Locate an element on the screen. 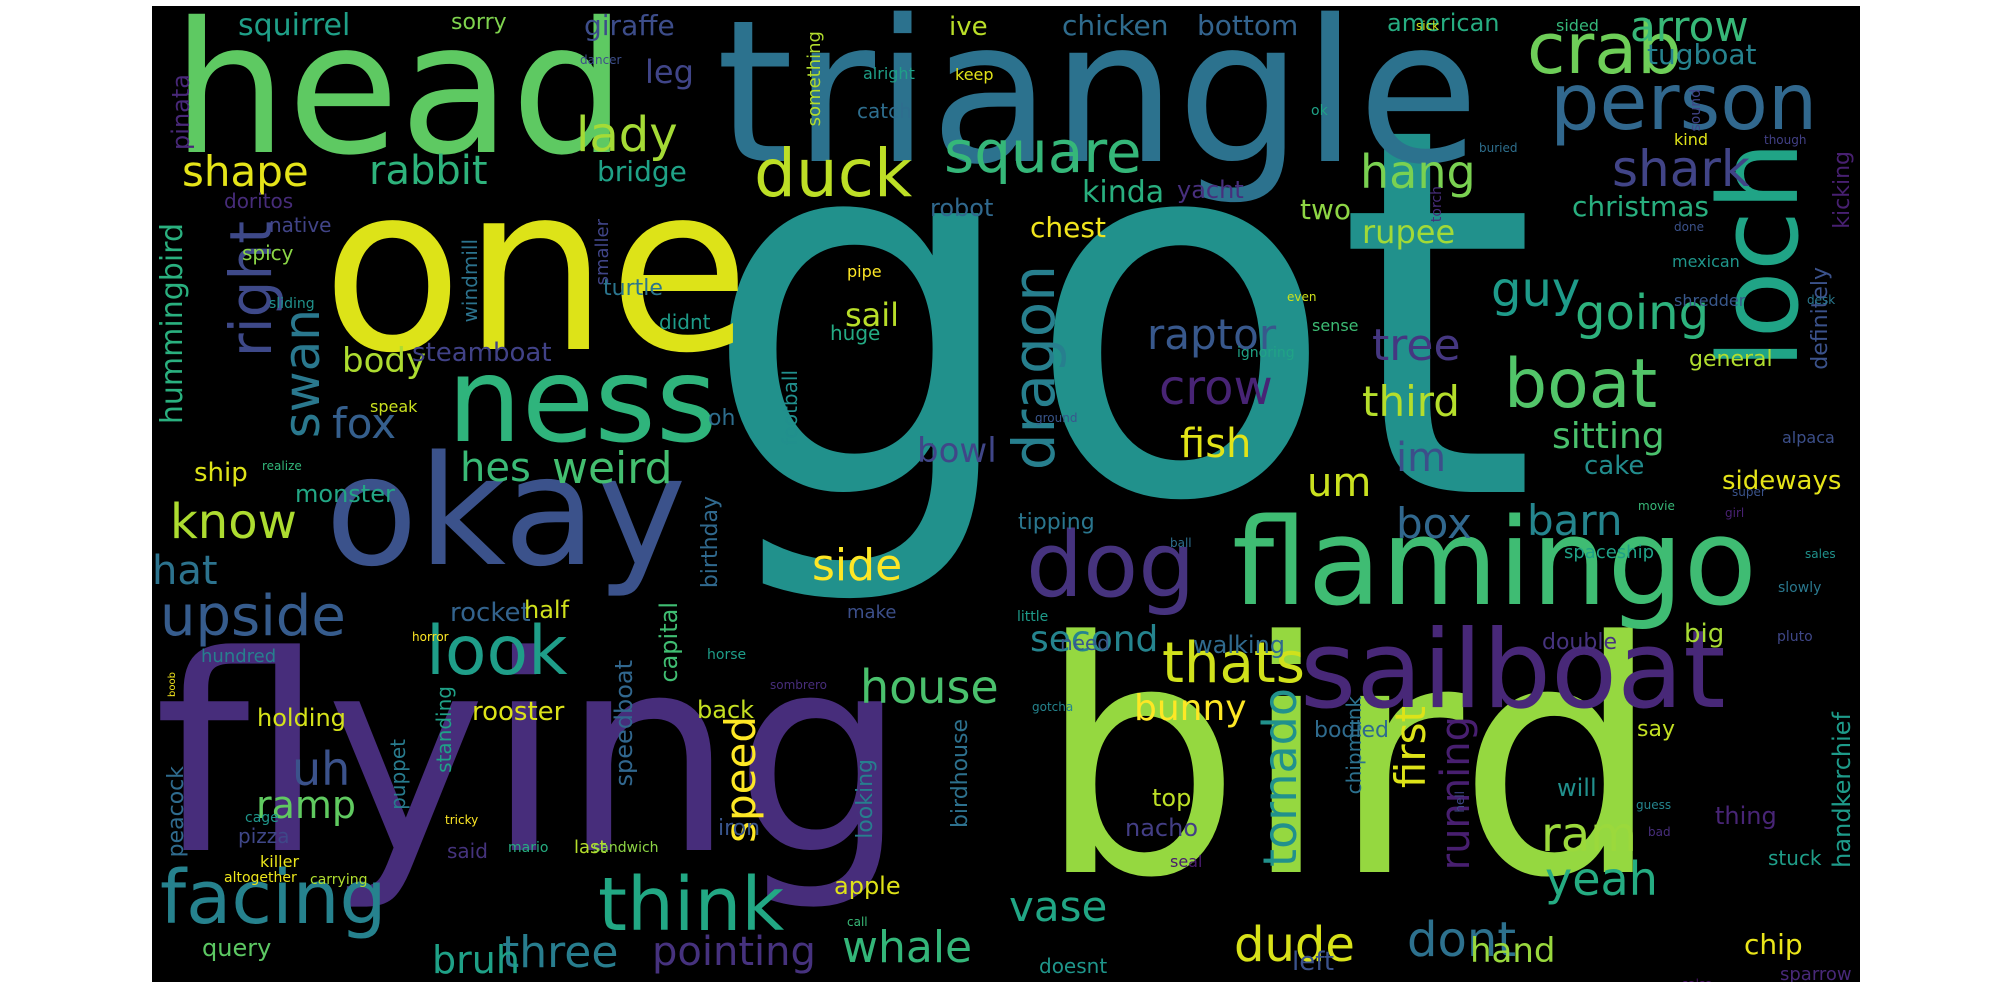 The width and height of the screenshot is (2000, 1000). word: shredder is located at coordinates (1710, 300).